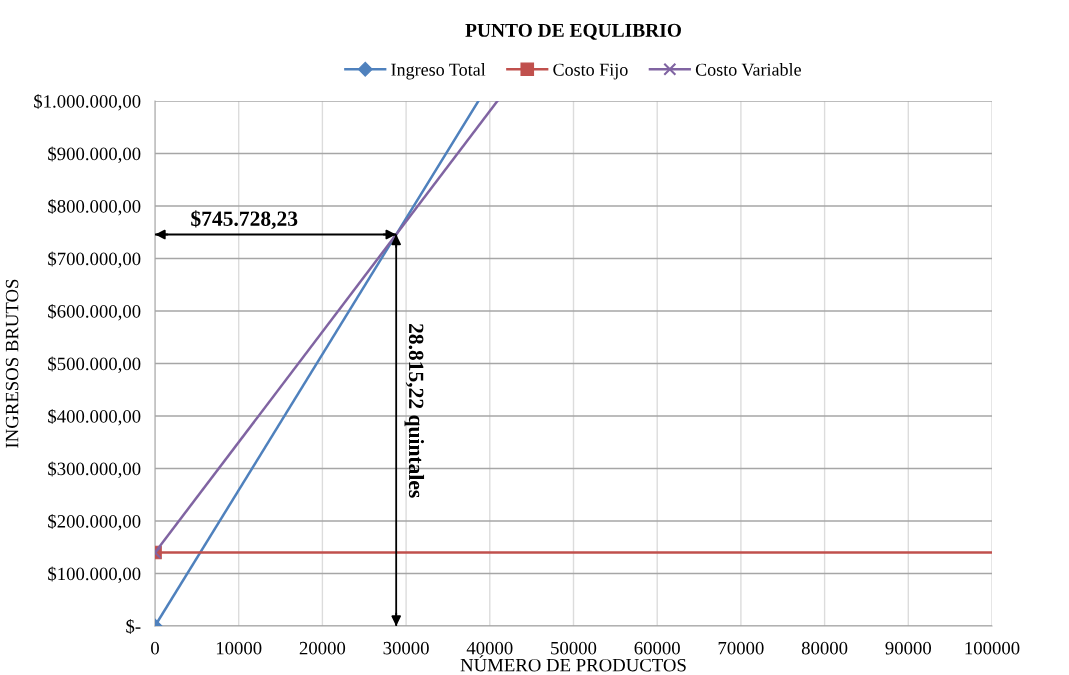  I want to click on y-tick-label: $400.000,00, so click(94, 417).